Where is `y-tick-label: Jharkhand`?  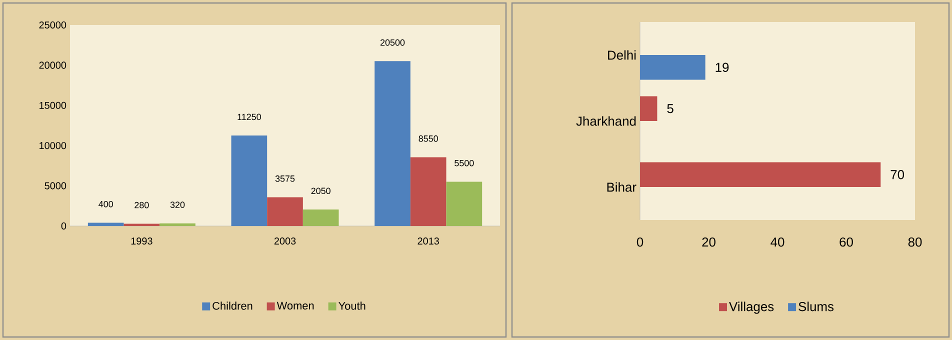 y-tick-label: Jharkhand is located at coordinates (606, 121).